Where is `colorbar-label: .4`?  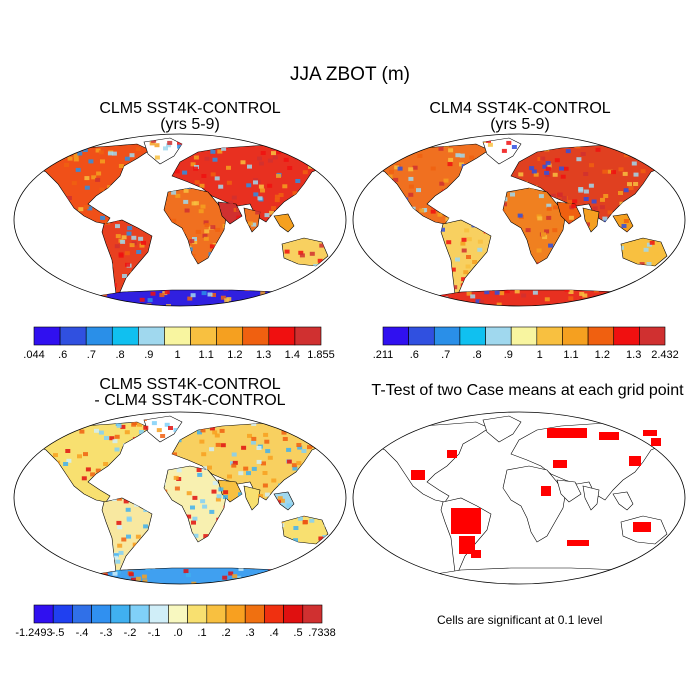
colorbar-label: .4 is located at coordinates (273, 633).